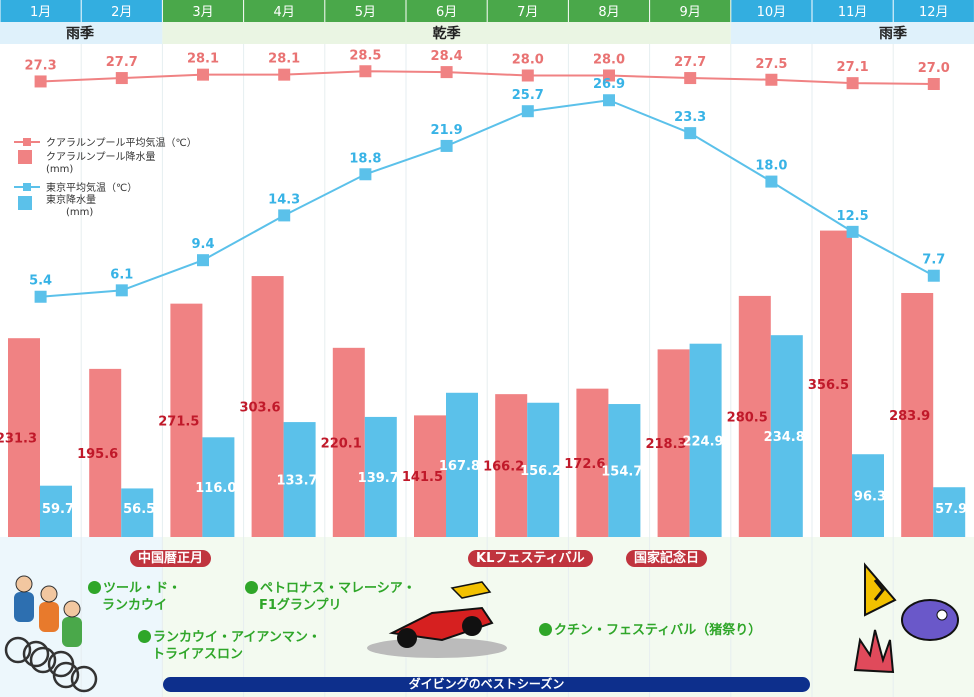 Image resolution: width=974 pixels, height=697 pixels. Describe the element at coordinates (437, 648) in the screenshot. I see `car-shadow` at that location.